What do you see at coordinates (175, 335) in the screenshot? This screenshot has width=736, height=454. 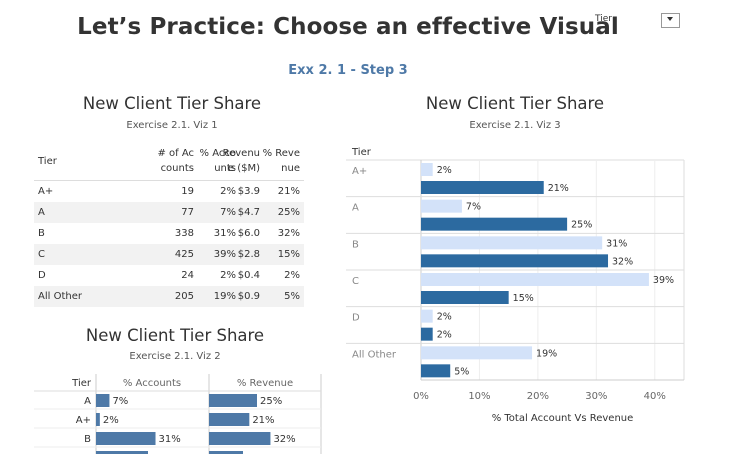 I see `viz2-title: New Client Tier Share` at bounding box center [175, 335].